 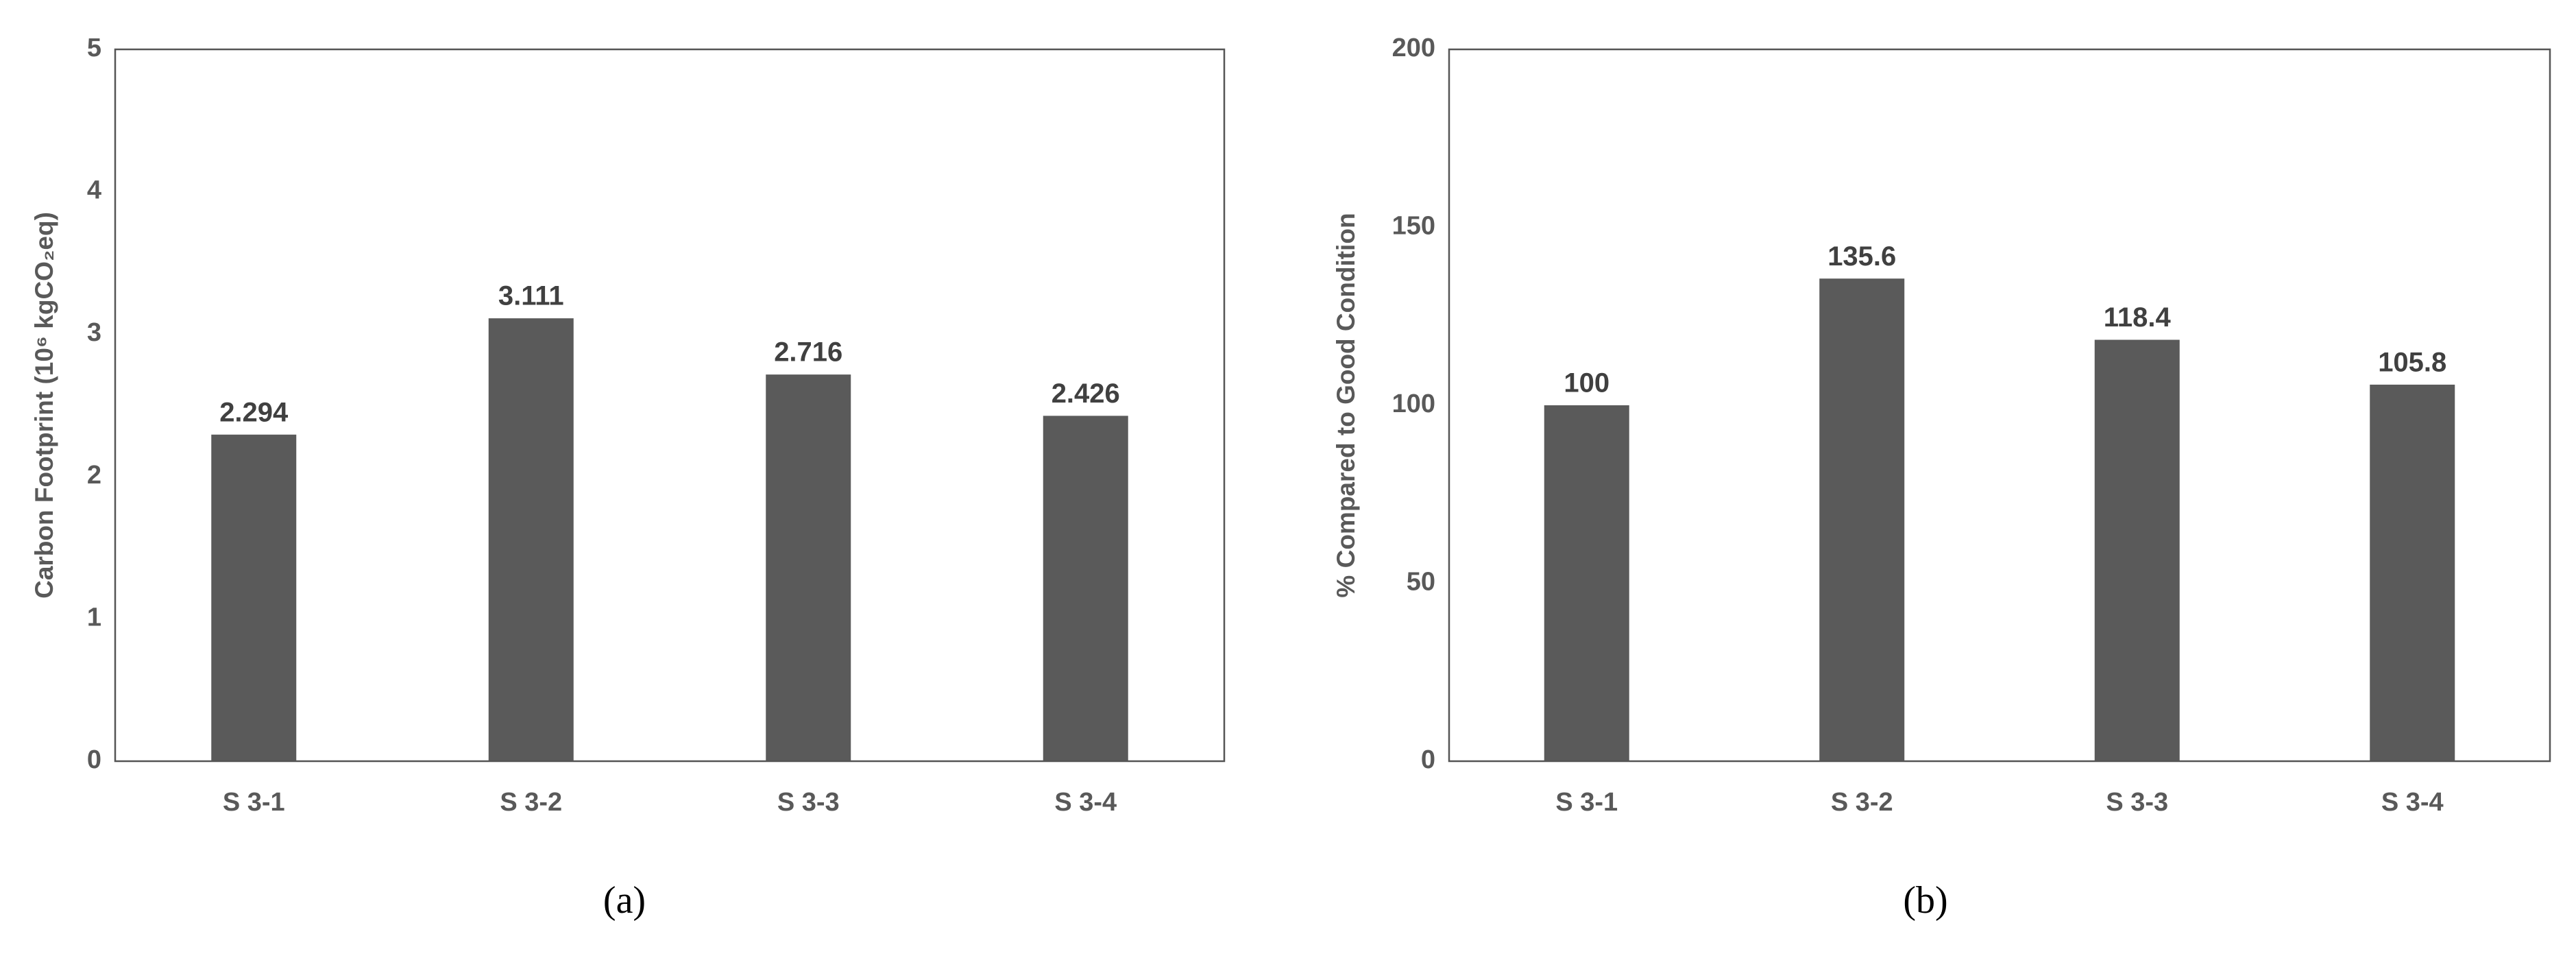 What do you see at coordinates (94, 48) in the screenshot?
I see `y-tick-label: 5` at bounding box center [94, 48].